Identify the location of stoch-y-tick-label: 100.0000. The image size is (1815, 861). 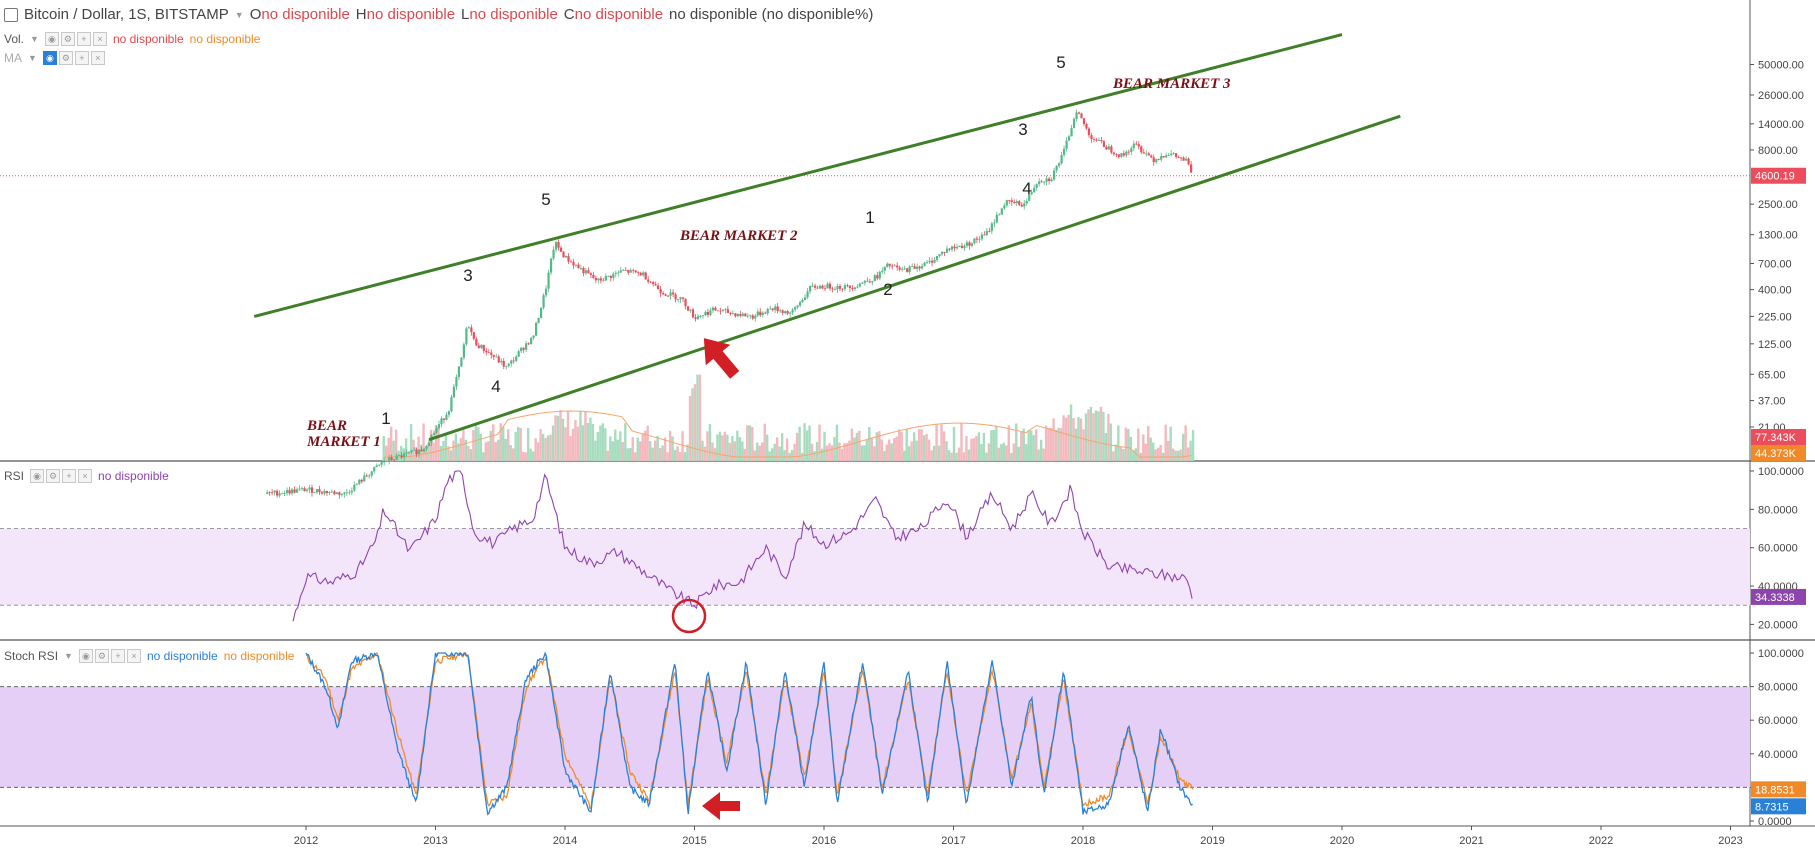
(1781, 654).